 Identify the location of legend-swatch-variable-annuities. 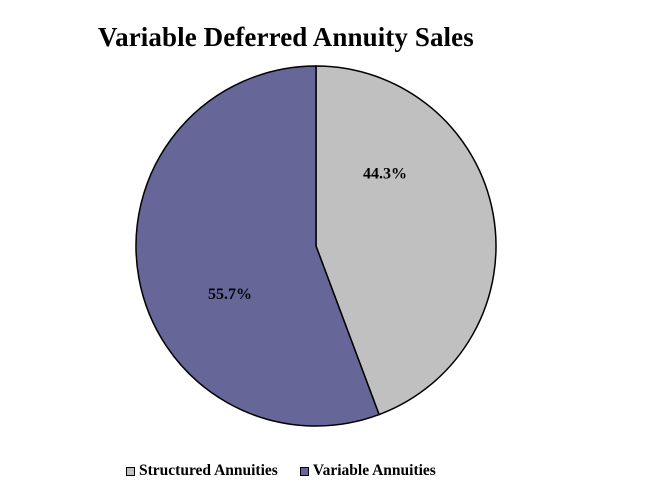
(304, 471).